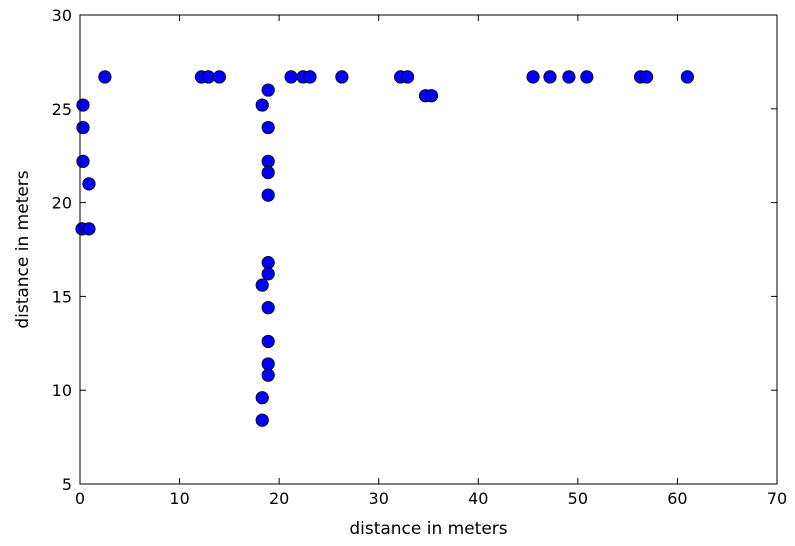 The width and height of the screenshot is (795, 546). What do you see at coordinates (80, 498) in the screenshot?
I see `x-tick-label: 0` at bounding box center [80, 498].